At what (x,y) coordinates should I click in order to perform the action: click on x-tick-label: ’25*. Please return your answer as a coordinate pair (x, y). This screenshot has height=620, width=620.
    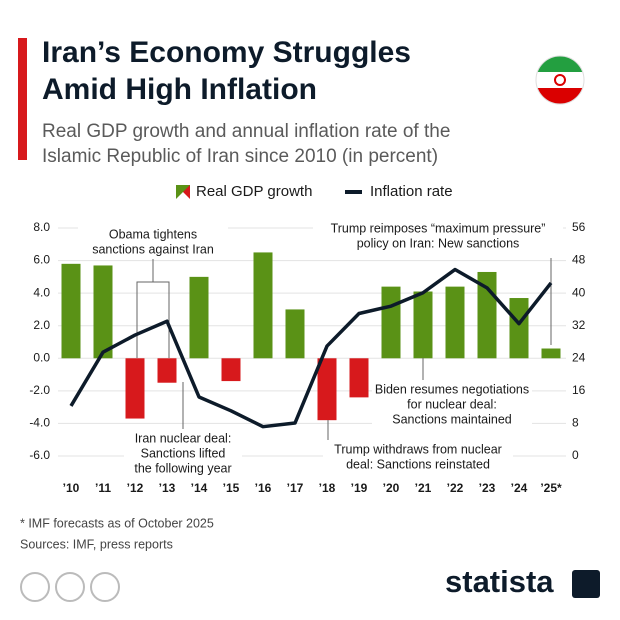
    Looking at the image, I should click on (551, 488).